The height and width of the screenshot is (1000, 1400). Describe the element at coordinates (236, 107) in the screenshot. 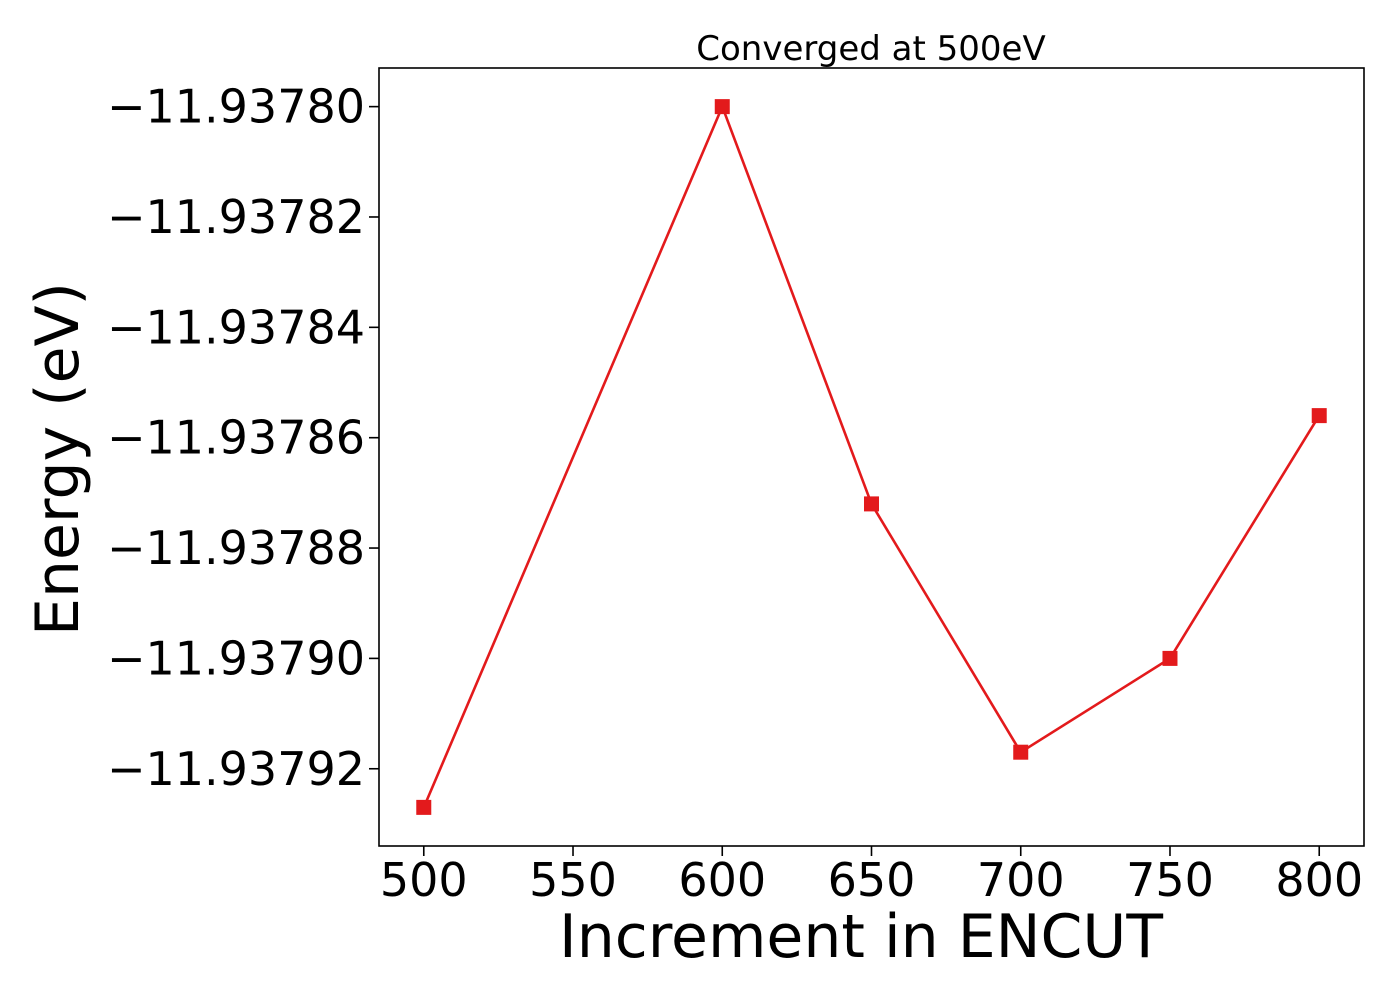

I see `y-tick-label: −11.93780` at that location.